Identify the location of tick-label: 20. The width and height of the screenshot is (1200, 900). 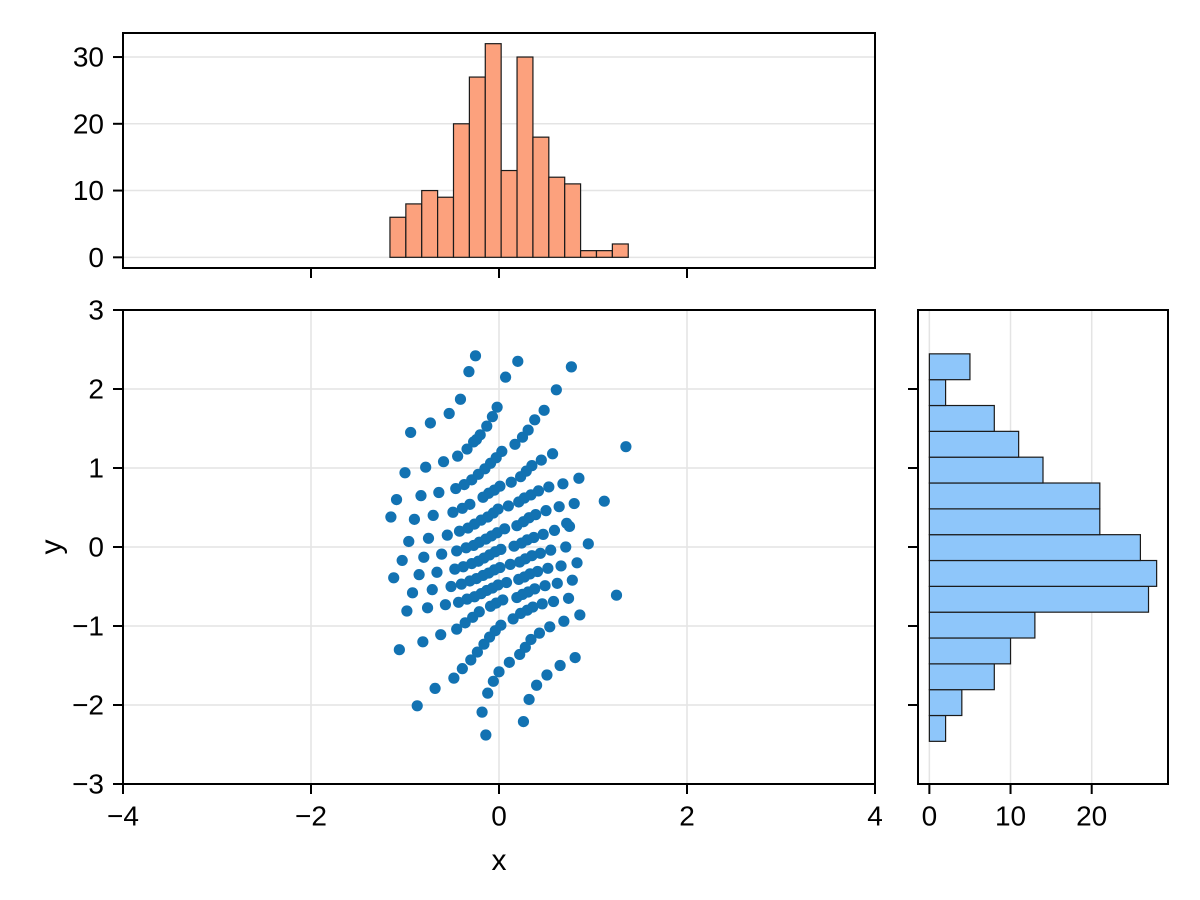
(1091, 816).